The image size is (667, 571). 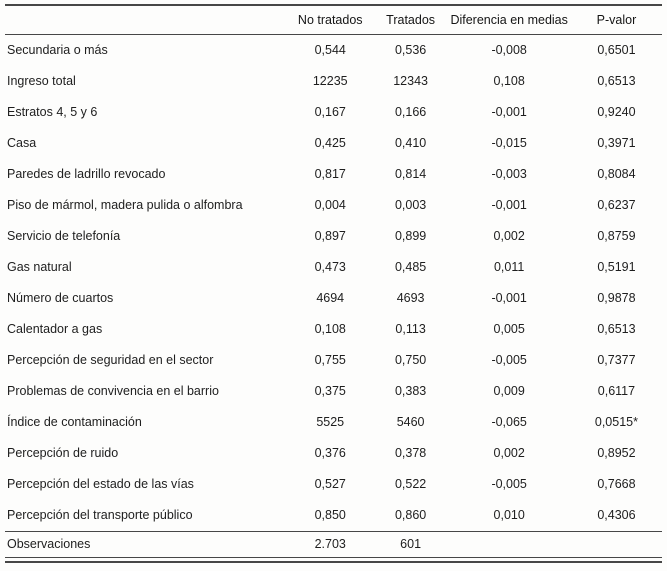 I want to click on cell-no-tratados: 0,167, so click(x=330, y=112).